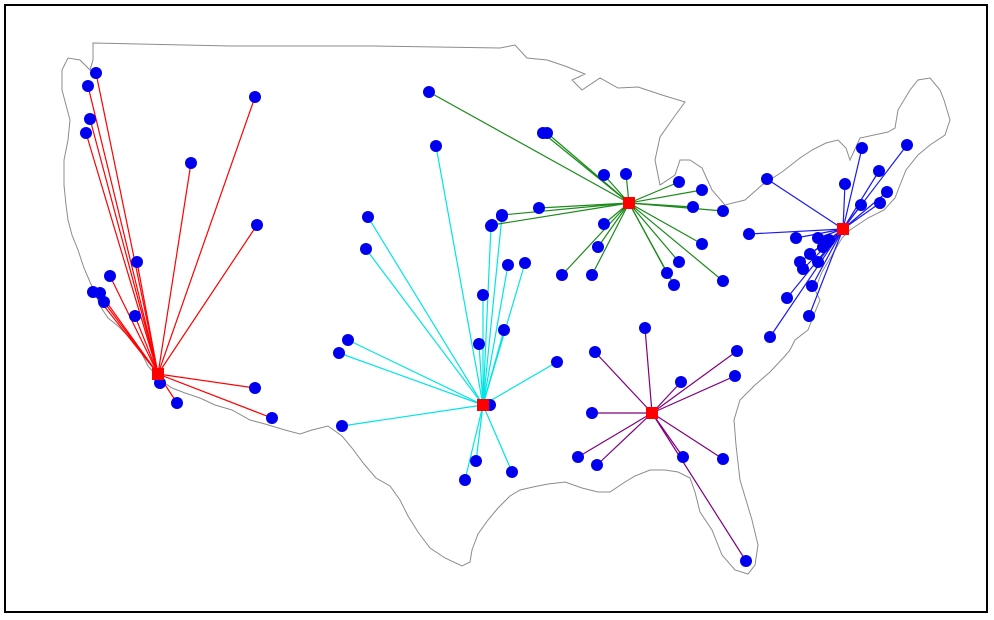 Image resolution: width=994 pixels, height=620 pixels. Describe the element at coordinates (158, 374) in the screenshot. I see `west-hub` at that location.